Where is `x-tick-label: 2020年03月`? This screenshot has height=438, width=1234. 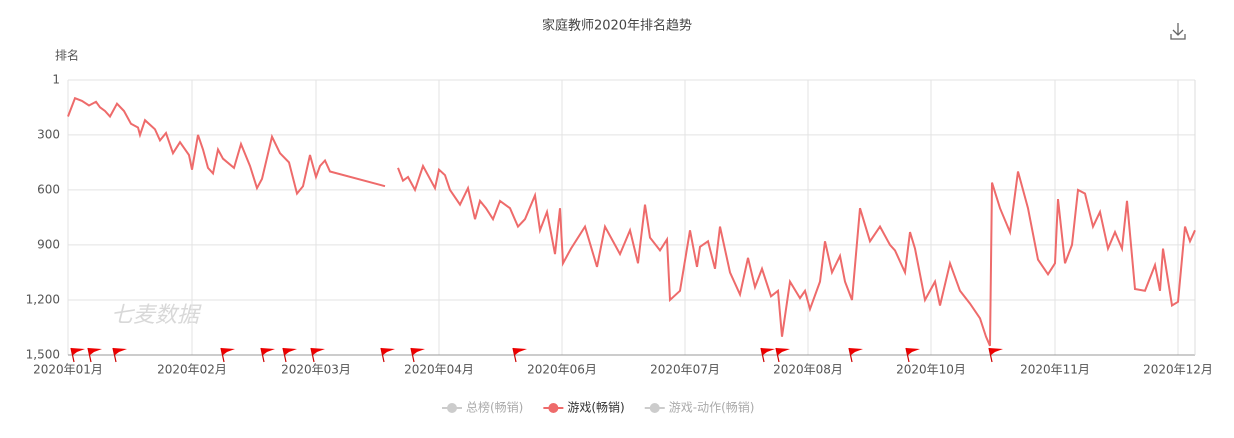 x-tick-label: 2020年03月 is located at coordinates (316, 370).